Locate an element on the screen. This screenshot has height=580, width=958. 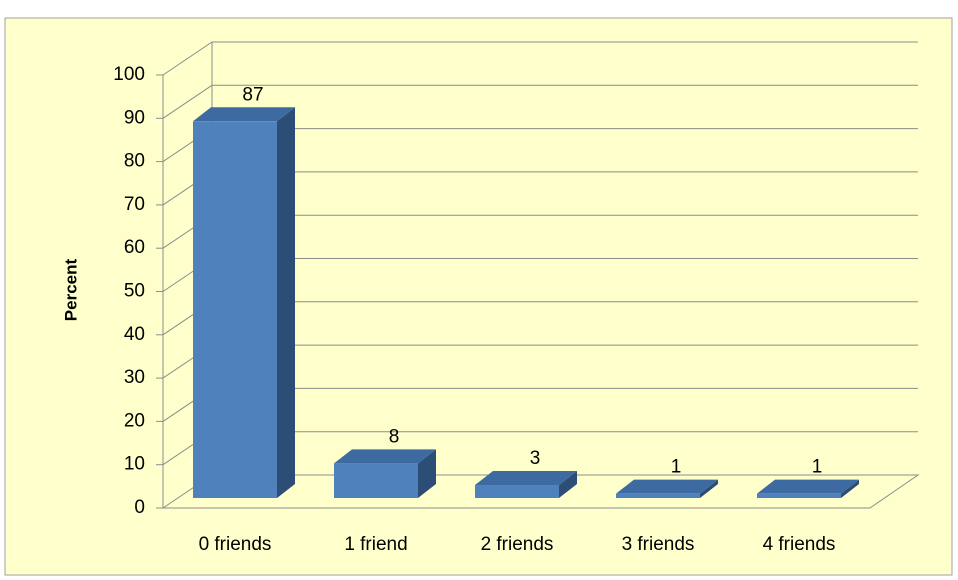
y-tick-label: 100 is located at coordinates (129, 74).